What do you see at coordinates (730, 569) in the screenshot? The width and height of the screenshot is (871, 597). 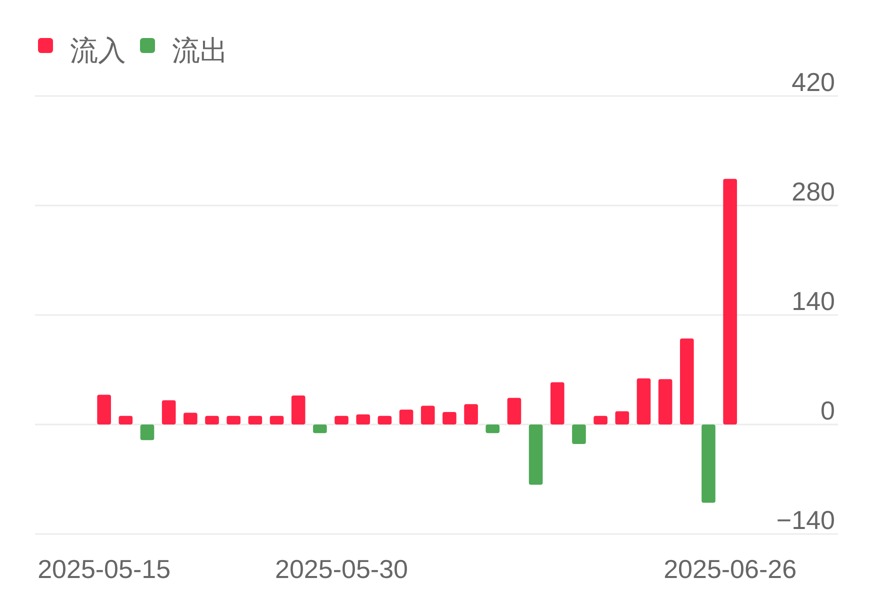 I see `x-tick-label: 2025-06-26` at bounding box center [730, 569].